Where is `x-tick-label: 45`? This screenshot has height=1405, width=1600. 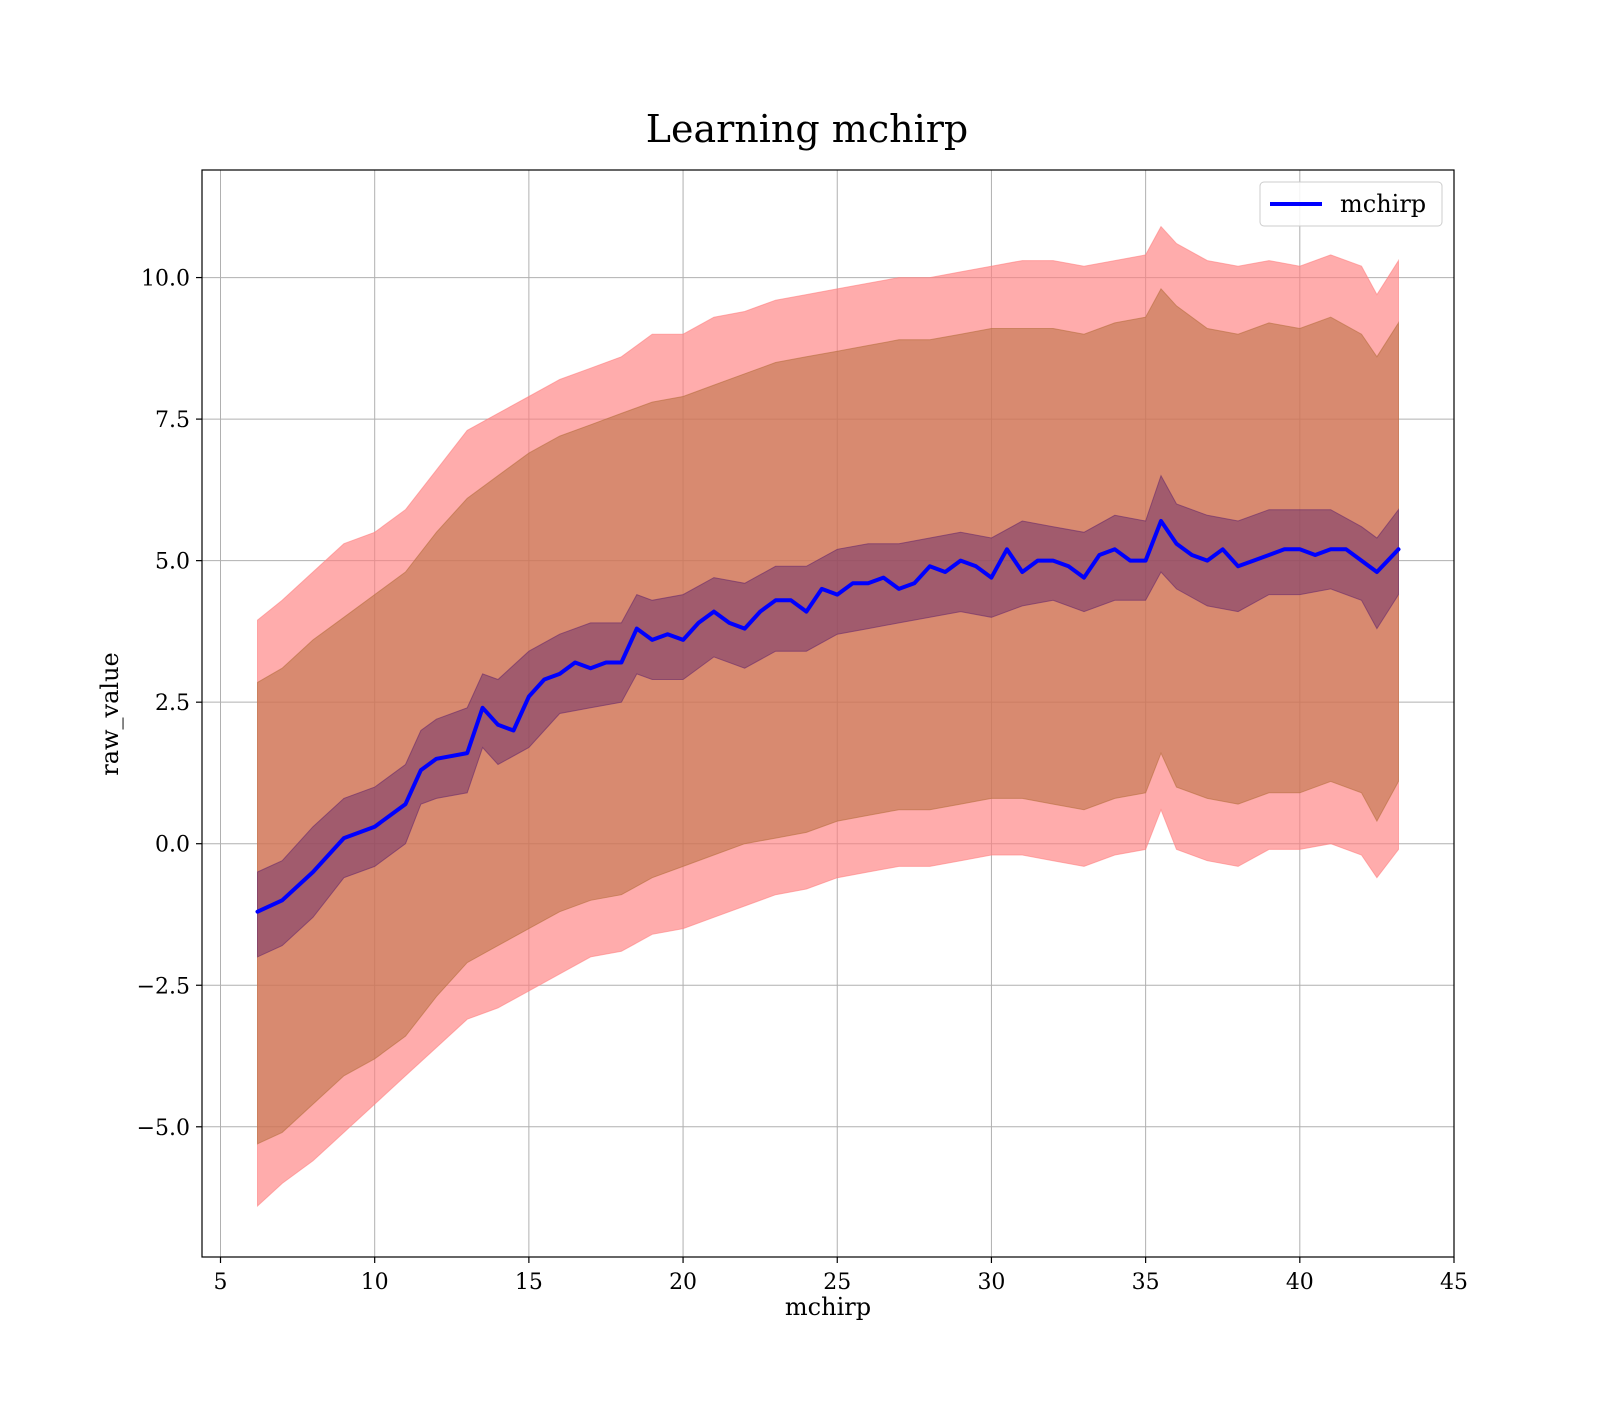
x-tick-label: 45 is located at coordinates (1454, 1282).